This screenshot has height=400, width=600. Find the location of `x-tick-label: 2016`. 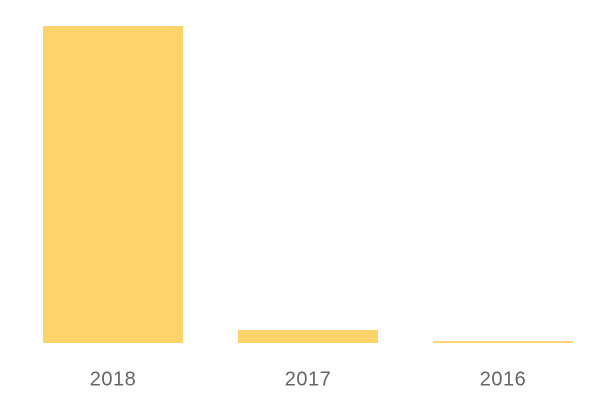

x-tick-label: 2016 is located at coordinates (503, 379).